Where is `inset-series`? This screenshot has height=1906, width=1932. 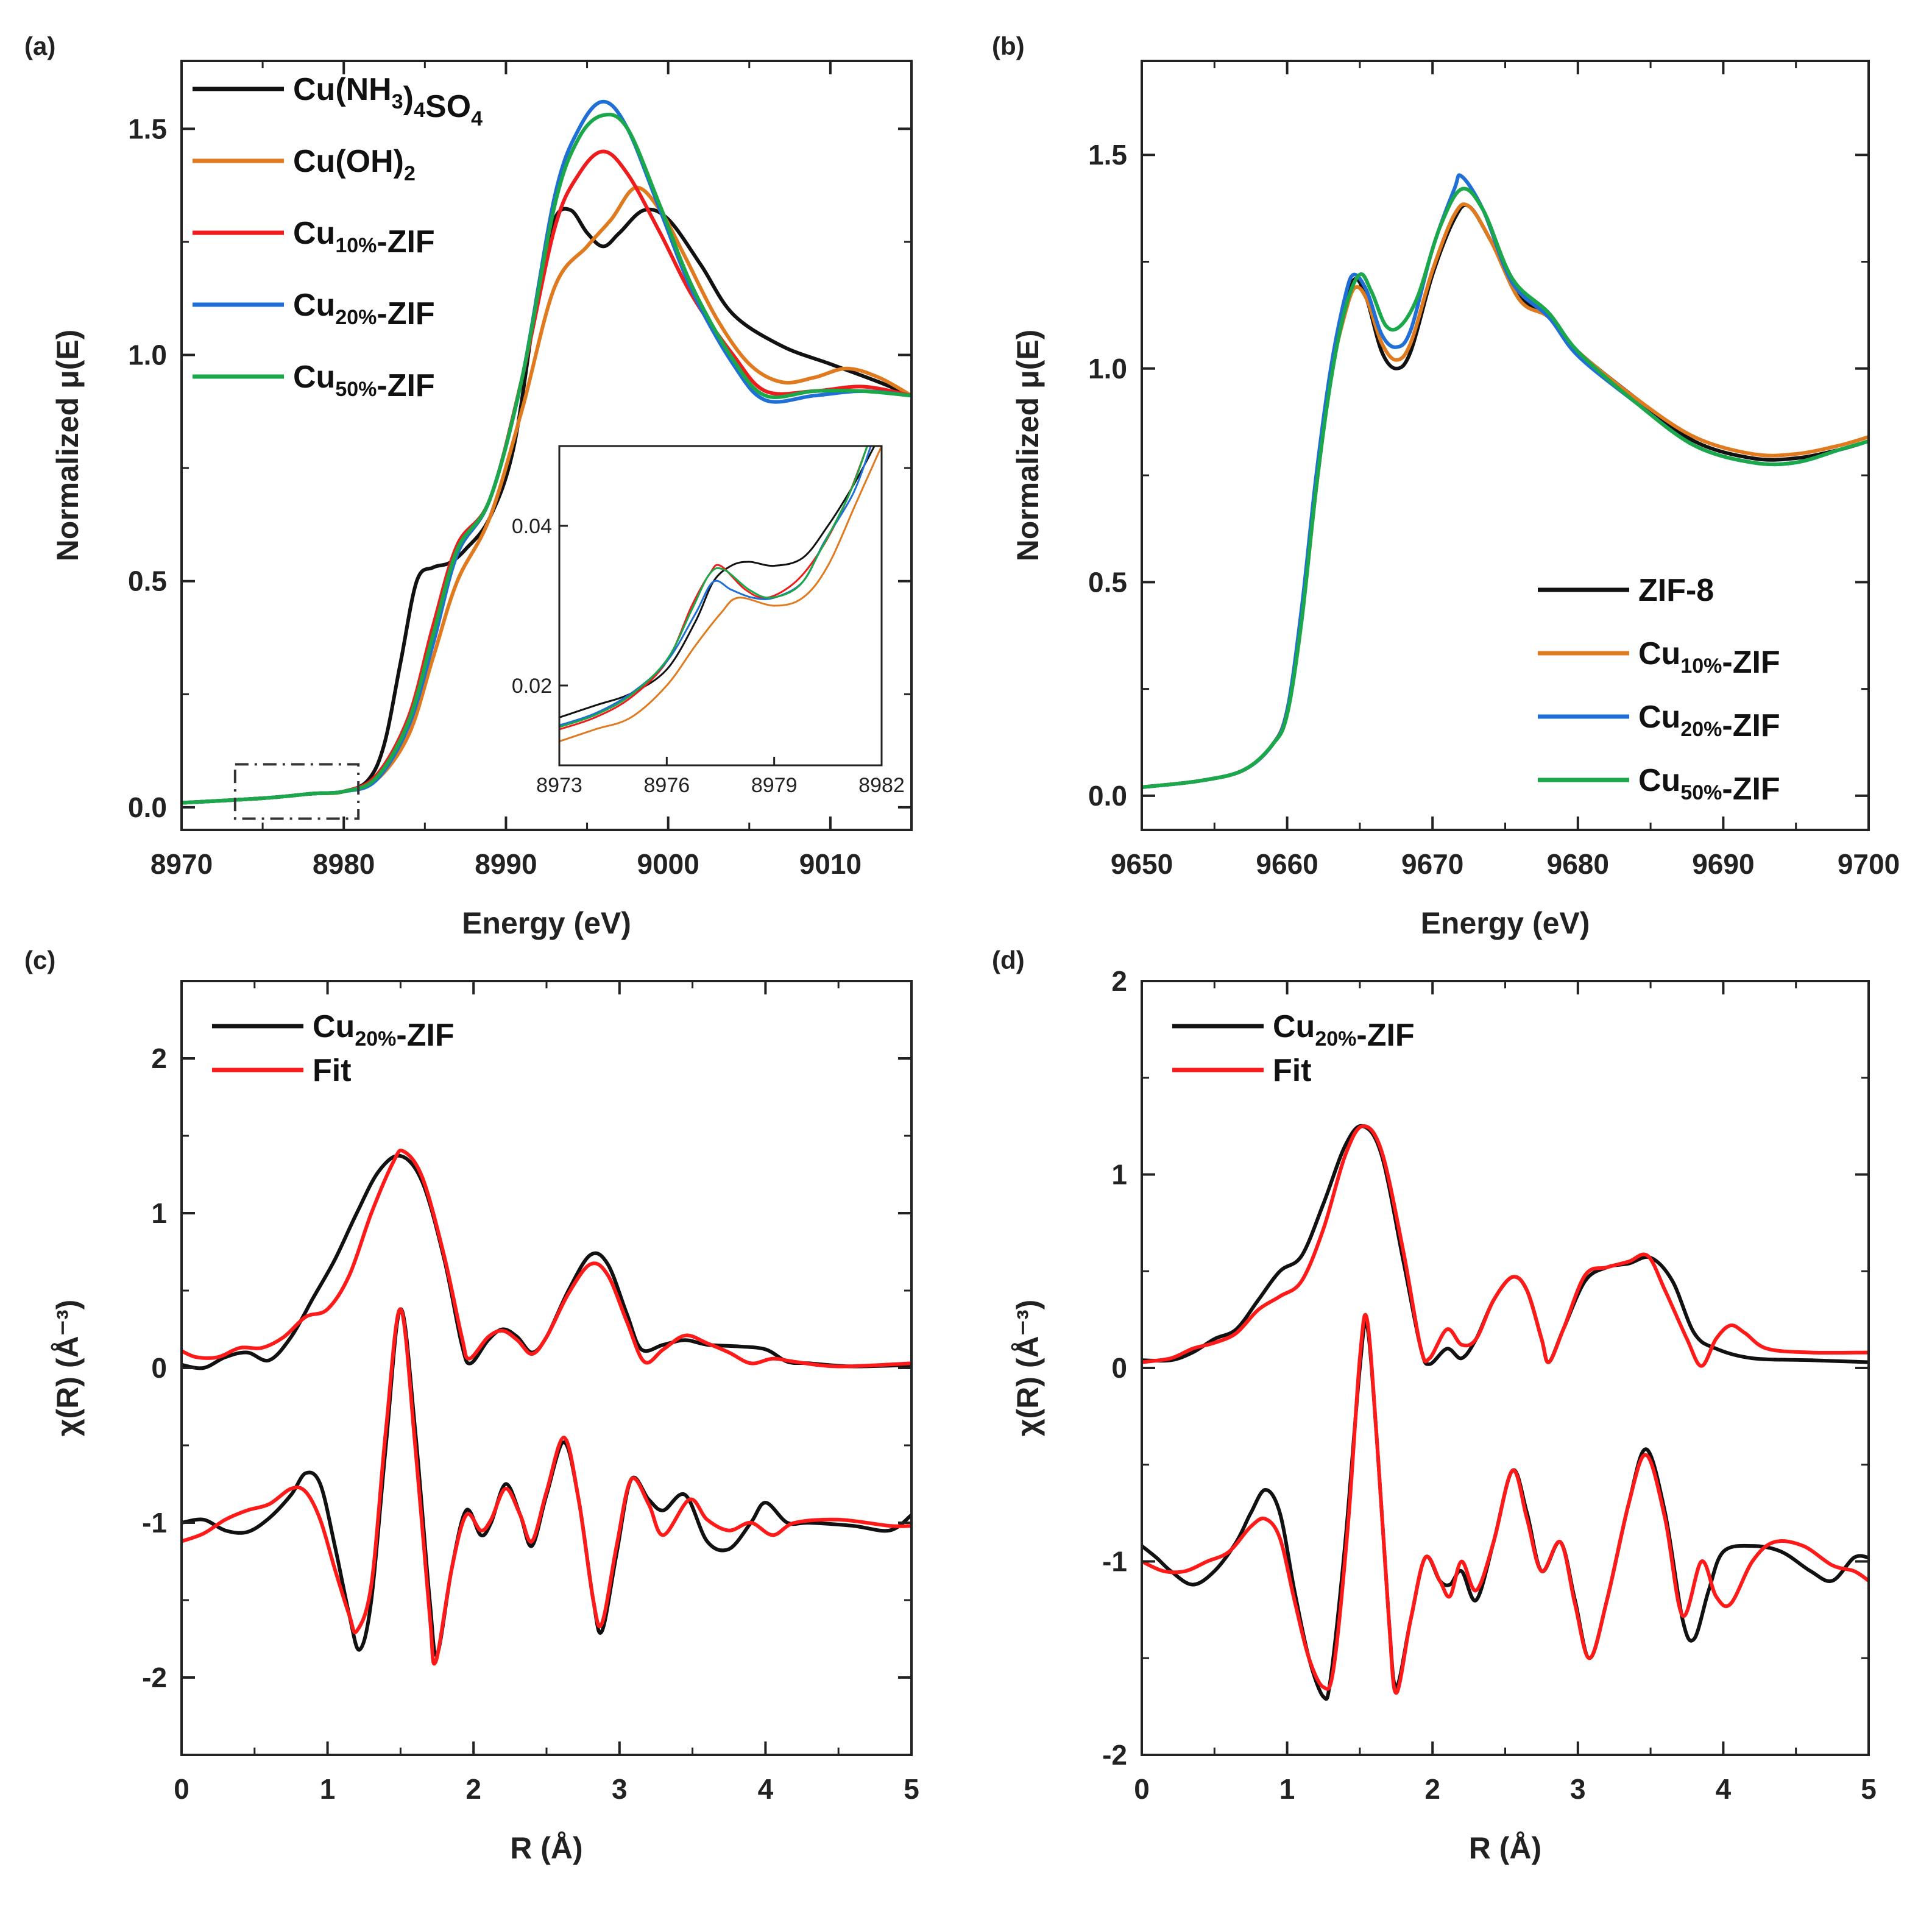 inset-series is located at coordinates (720, 595).